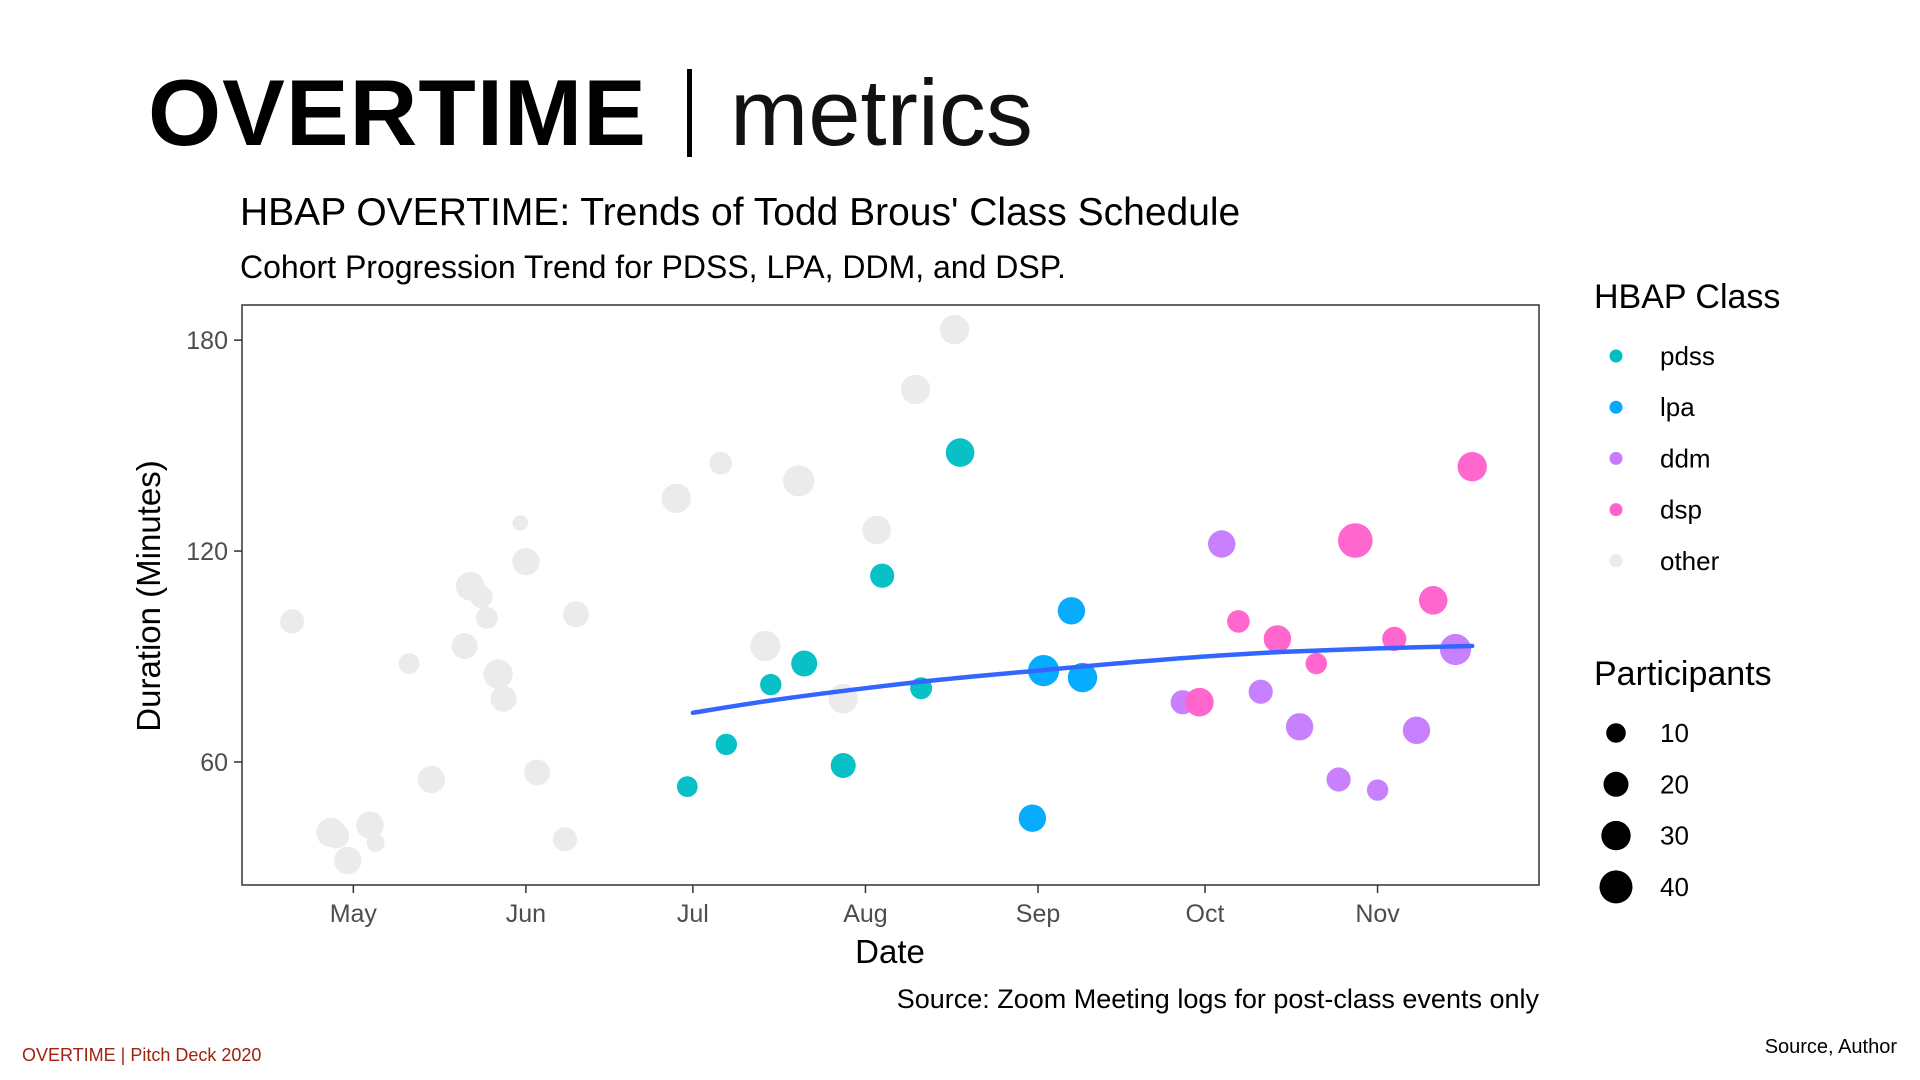 The height and width of the screenshot is (1080, 1920). Describe the element at coordinates (1616, 561) in the screenshot. I see `legend-swatch-other` at that location.